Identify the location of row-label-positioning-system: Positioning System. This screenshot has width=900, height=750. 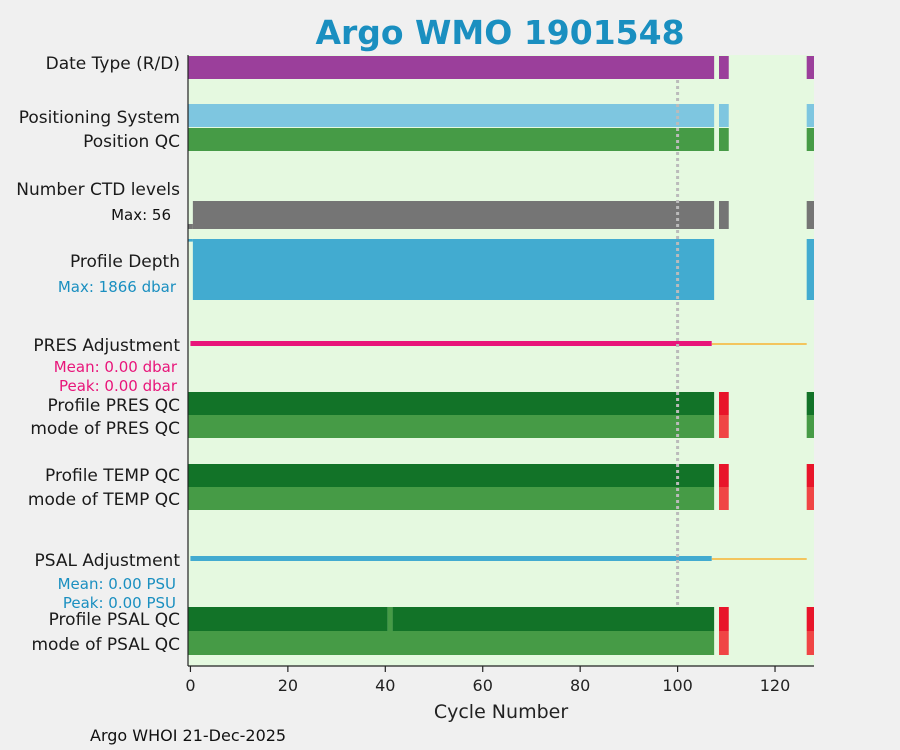
(99, 118).